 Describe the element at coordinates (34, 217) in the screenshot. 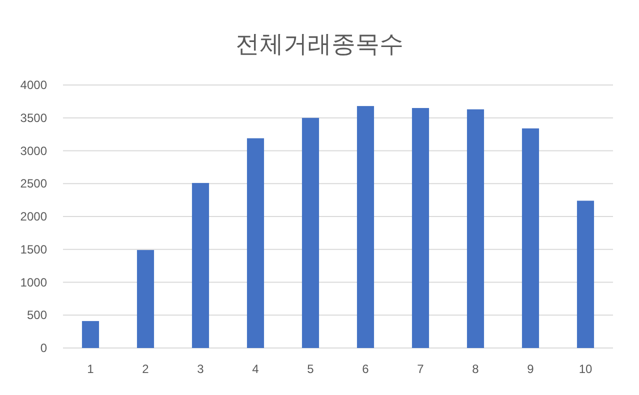

I see `y-tick-label: 2000` at that location.